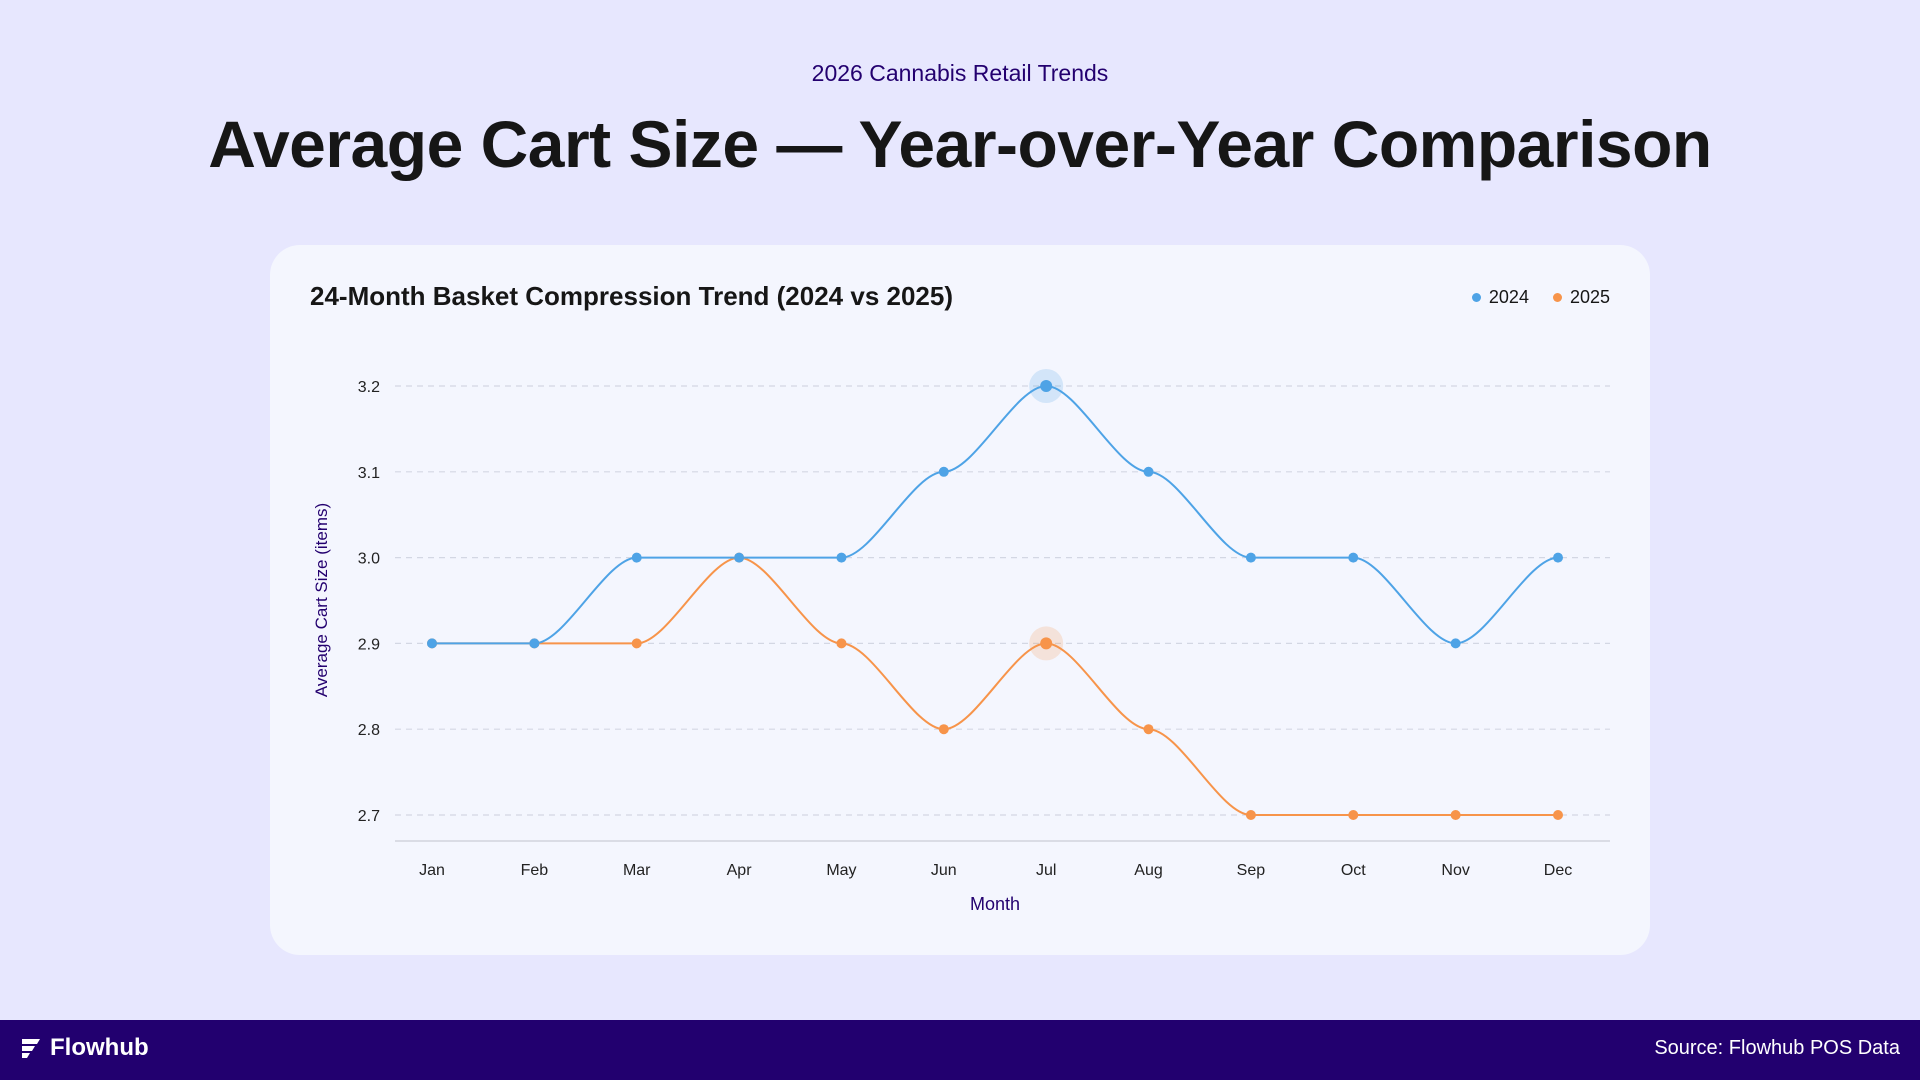  Describe the element at coordinates (369, 559) in the screenshot. I see `y-tick-label: 3.0` at that location.